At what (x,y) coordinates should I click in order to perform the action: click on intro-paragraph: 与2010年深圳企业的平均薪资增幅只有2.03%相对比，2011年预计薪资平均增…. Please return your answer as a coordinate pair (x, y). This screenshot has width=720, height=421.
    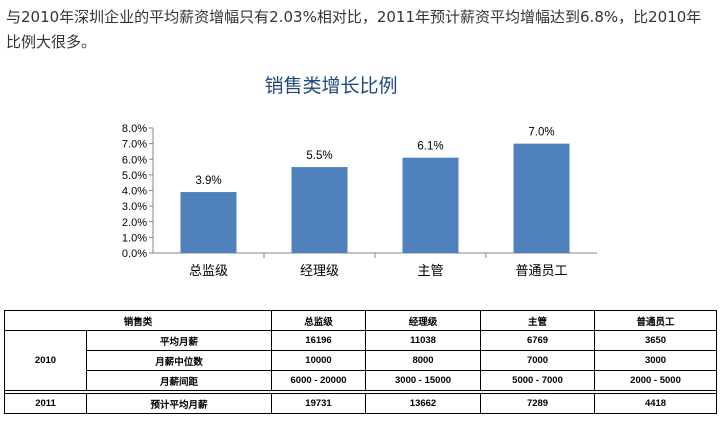
    Looking at the image, I should click on (354, 29).